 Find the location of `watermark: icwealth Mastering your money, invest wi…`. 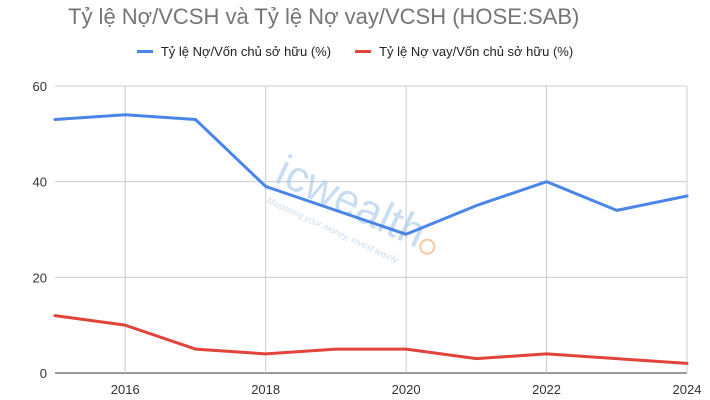

watermark: icwealth Mastering your money, invest wi… is located at coordinates (350, 205).